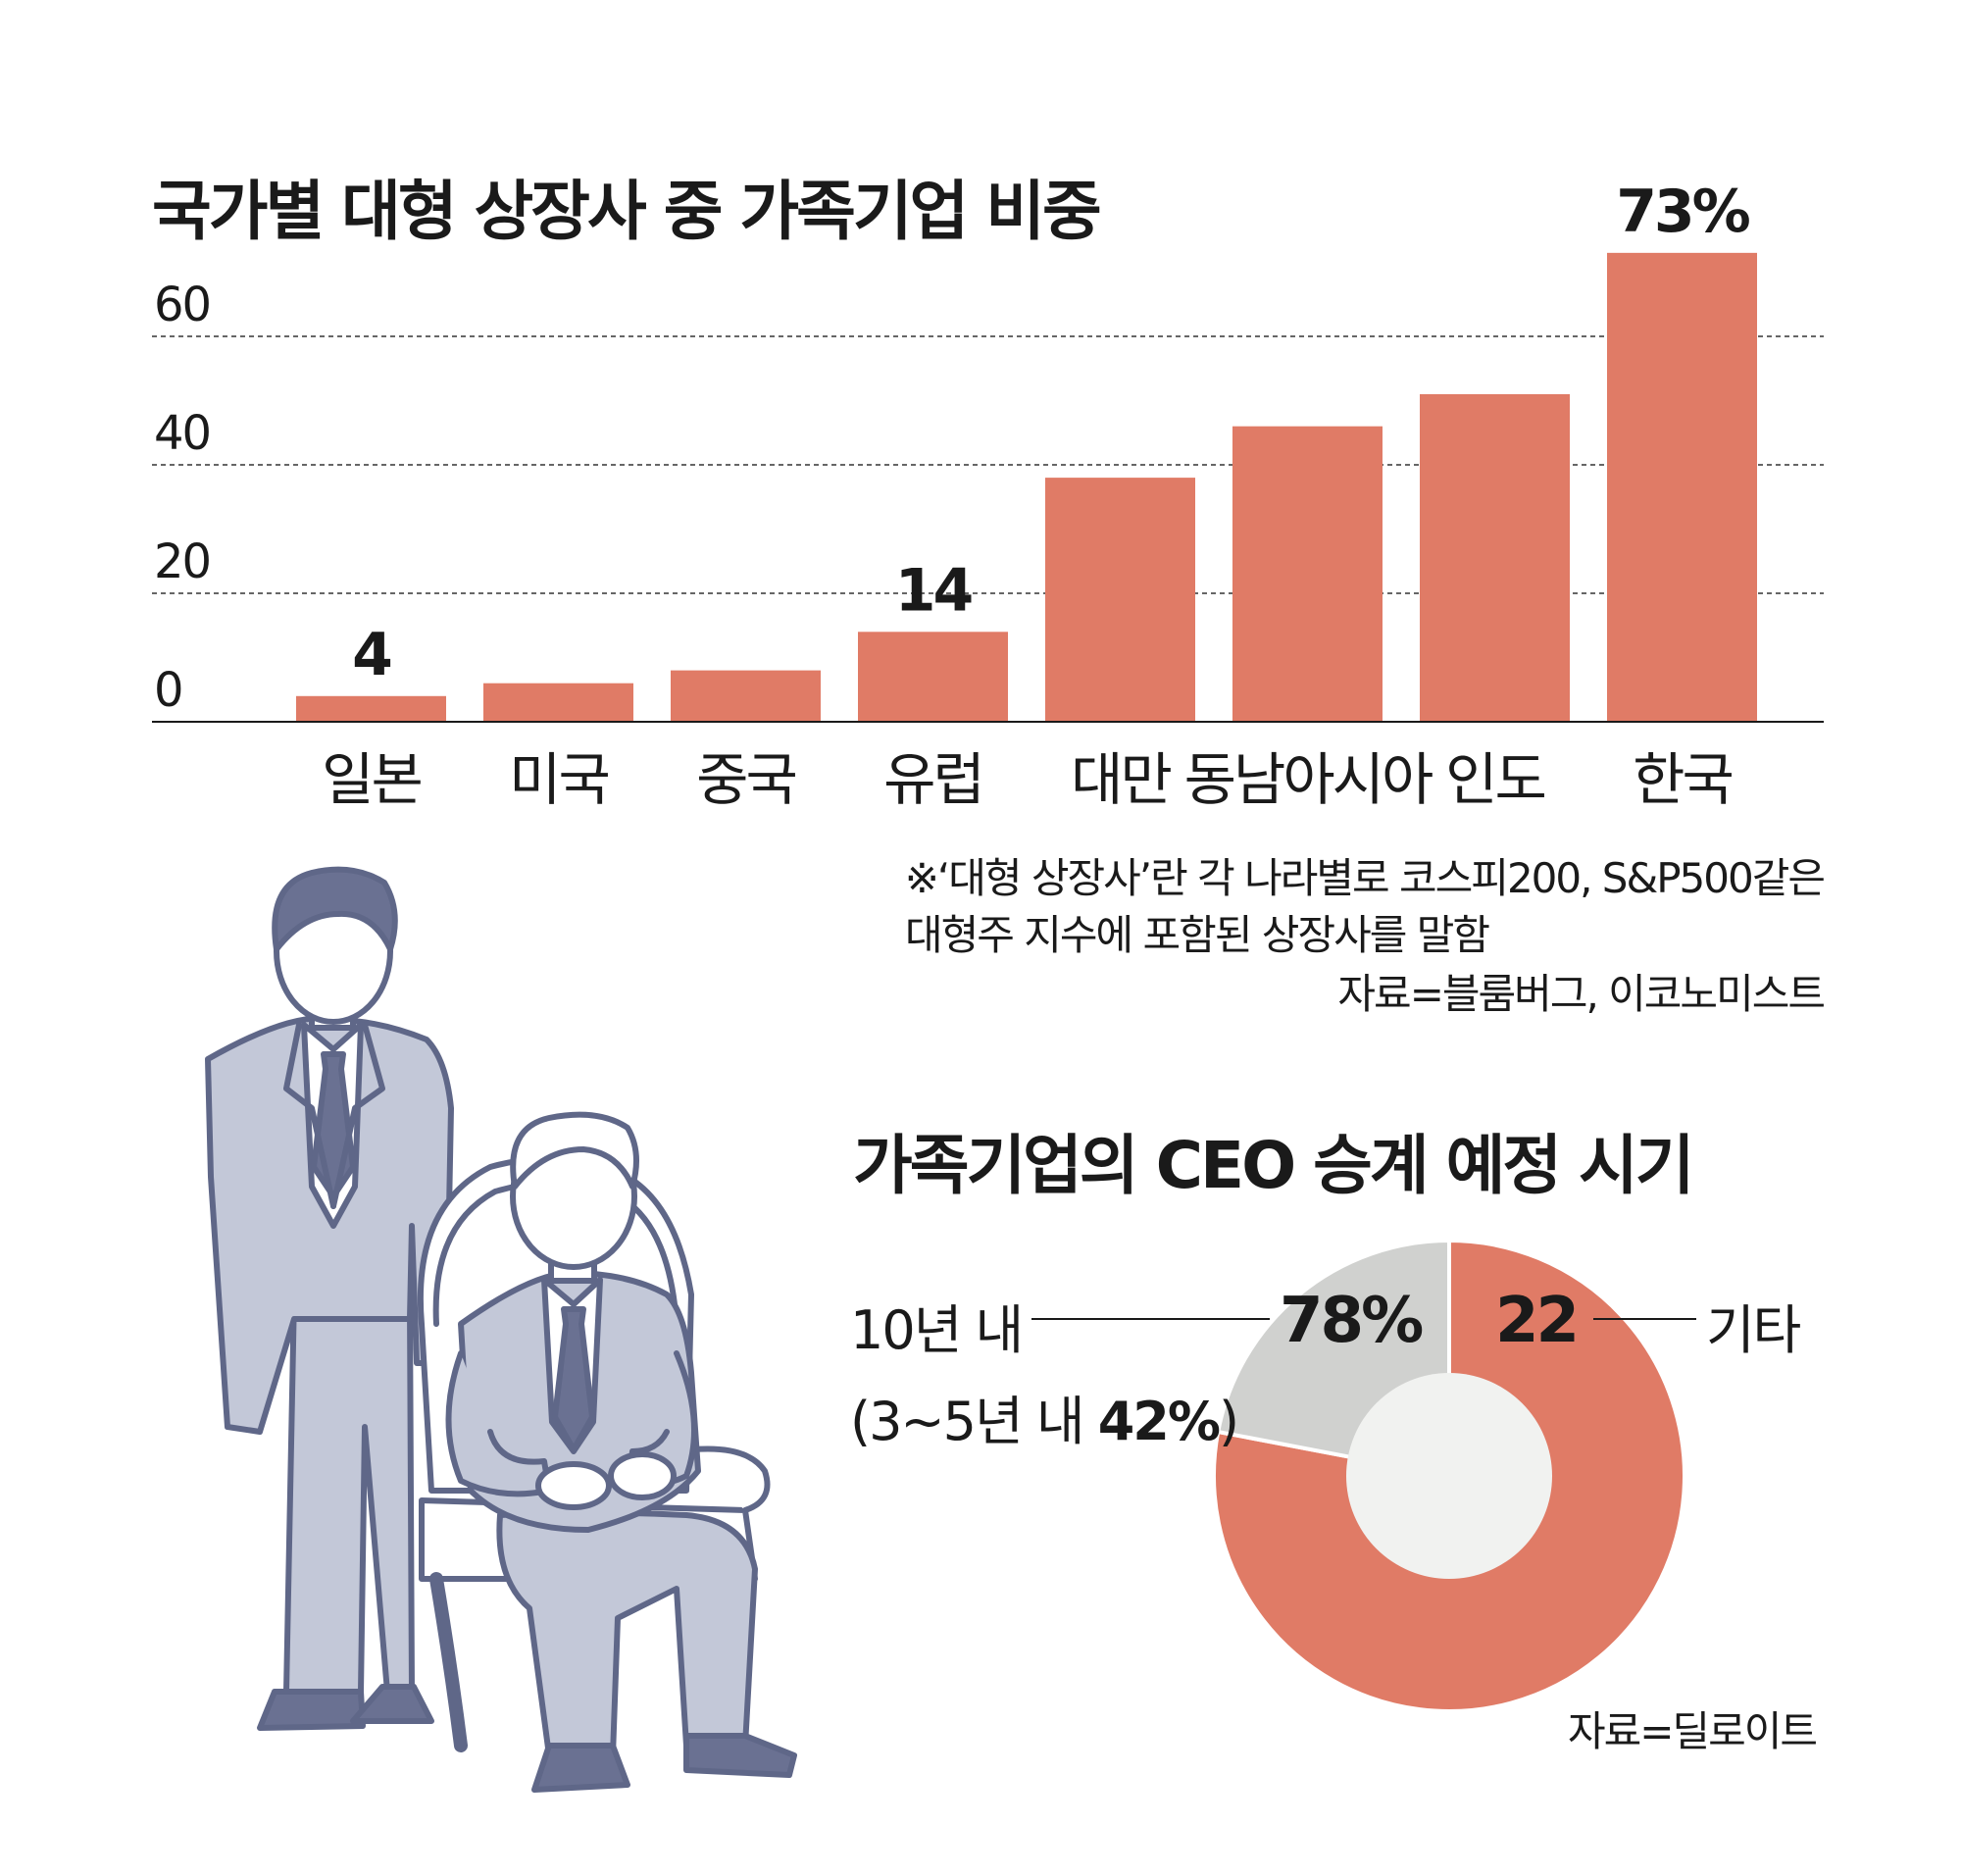 Image resolution: width=1961 pixels, height=1876 pixels. Describe the element at coordinates (1682, 779) in the screenshot. I see `x-tick-7: 한국` at that location.